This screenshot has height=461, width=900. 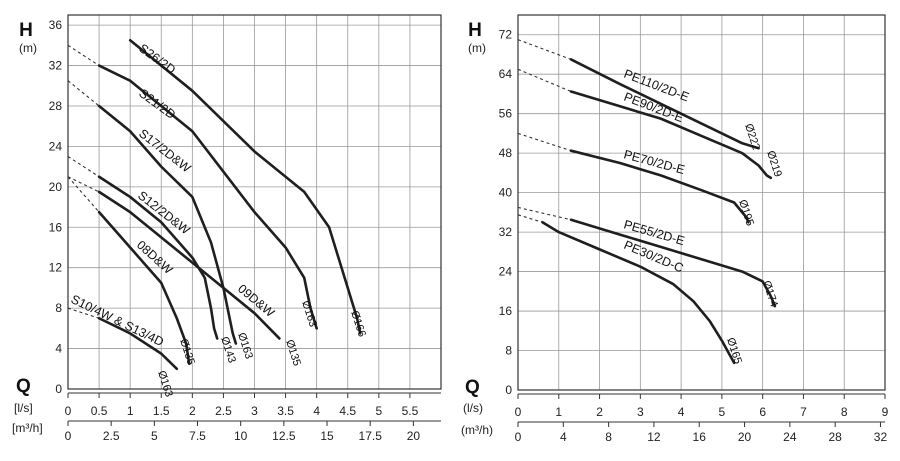 I want to click on x-tick-label-m3h: 0, so click(x=68, y=436).